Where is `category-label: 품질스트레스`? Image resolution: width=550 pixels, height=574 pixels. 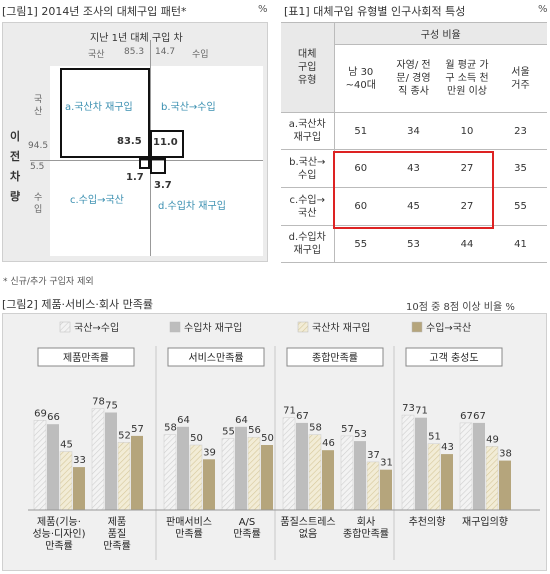
category-label: 품질스트레스 is located at coordinates (307, 522).